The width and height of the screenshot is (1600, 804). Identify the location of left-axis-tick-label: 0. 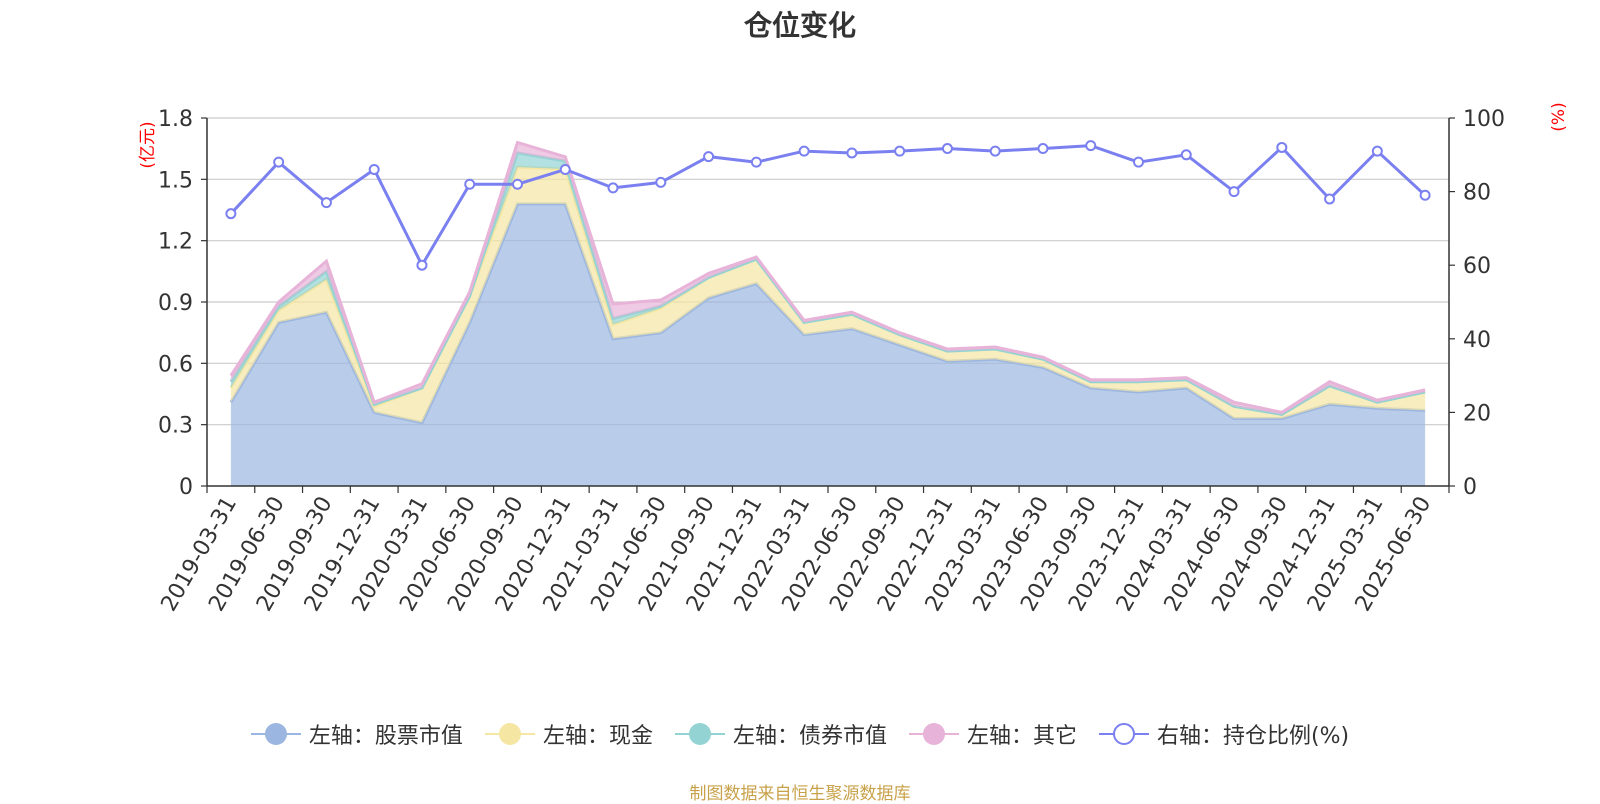
(186, 487).